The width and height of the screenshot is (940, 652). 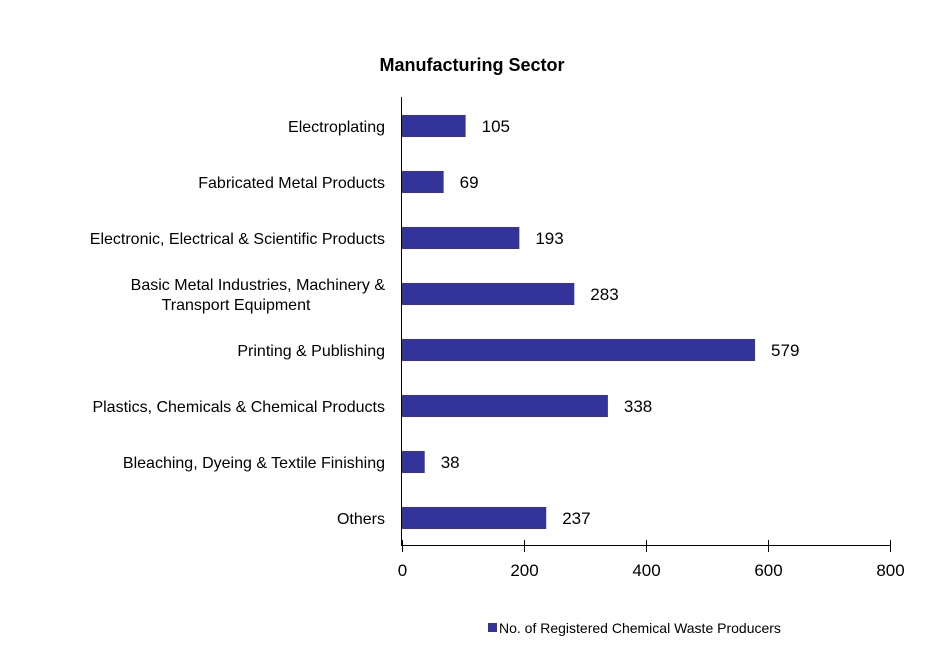 What do you see at coordinates (311, 351) in the screenshot?
I see `category-label: Printing & Publishing` at bounding box center [311, 351].